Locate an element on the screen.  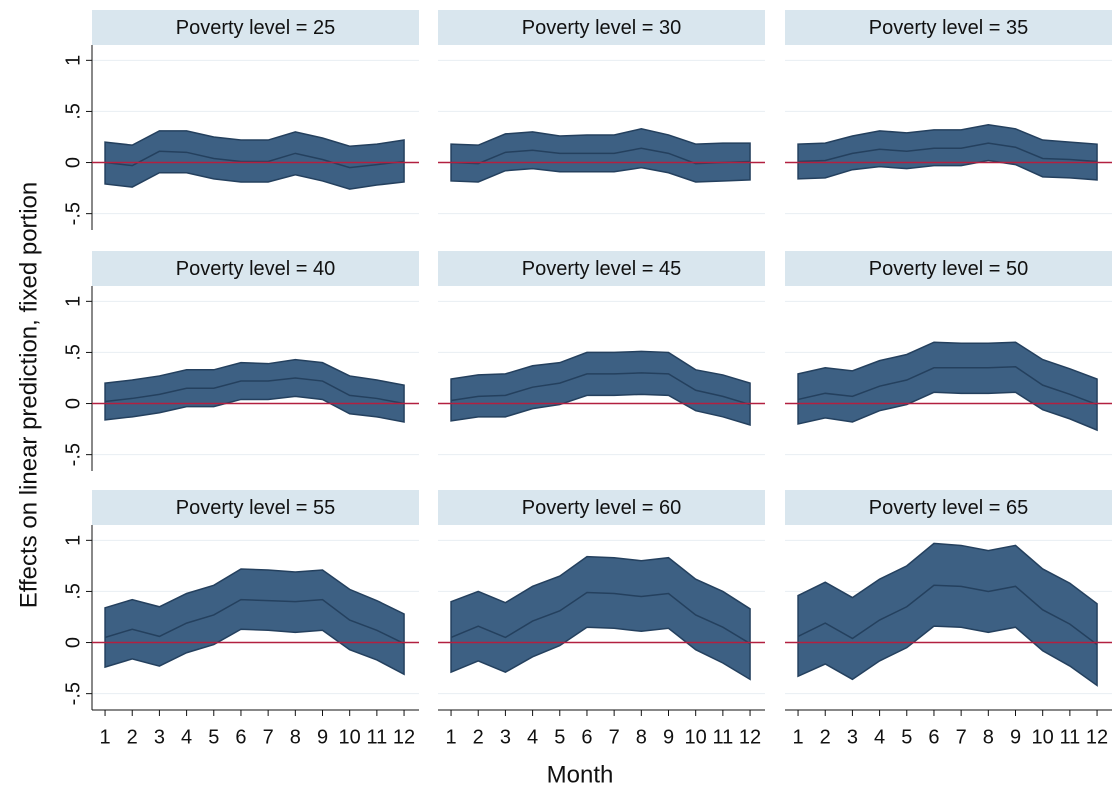
panel-title: Poverty level = 65 is located at coordinates (949, 508).